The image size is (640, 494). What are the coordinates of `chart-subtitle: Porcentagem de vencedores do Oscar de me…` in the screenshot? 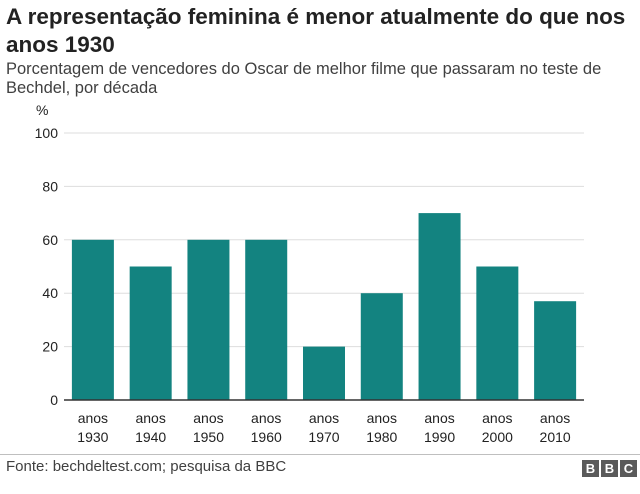 It's located at (304, 78).